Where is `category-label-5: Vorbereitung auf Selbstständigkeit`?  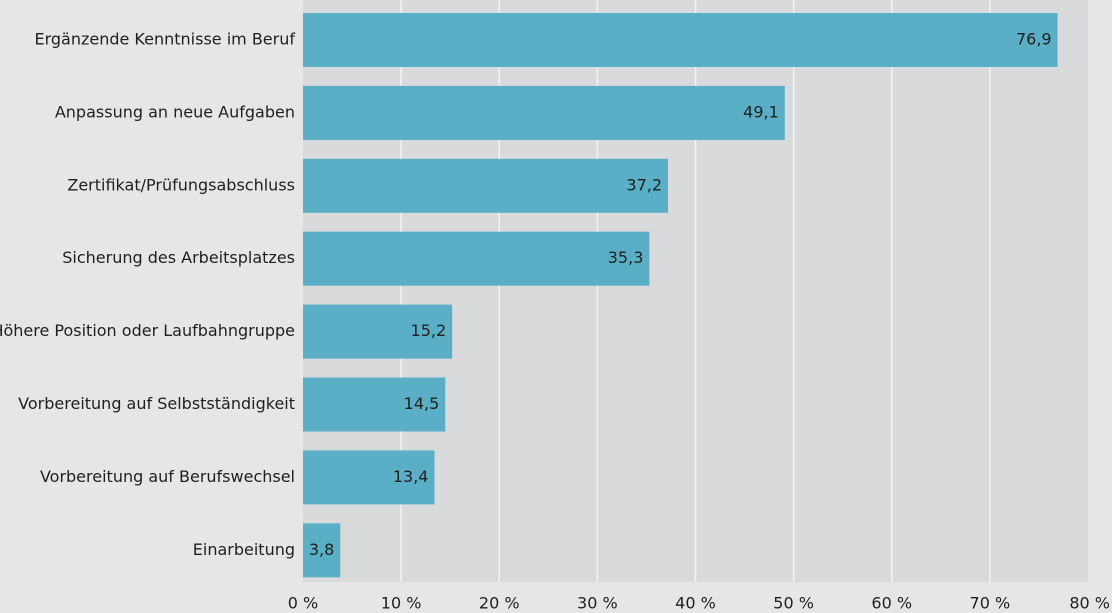
category-label-5: Vorbereitung auf Selbstständigkeit is located at coordinates (156, 403).